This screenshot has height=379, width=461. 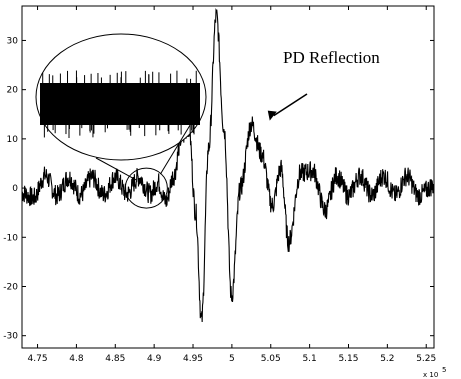 What do you see at coordinates (193, 359) in the screenshot?
I see `x-tick-label: 4.95` at bounding box center [193, 359].